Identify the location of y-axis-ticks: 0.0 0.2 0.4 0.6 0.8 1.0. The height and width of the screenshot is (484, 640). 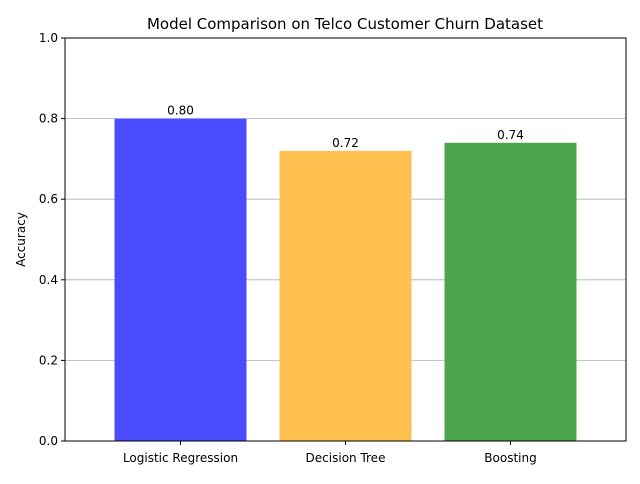
(52, 239).